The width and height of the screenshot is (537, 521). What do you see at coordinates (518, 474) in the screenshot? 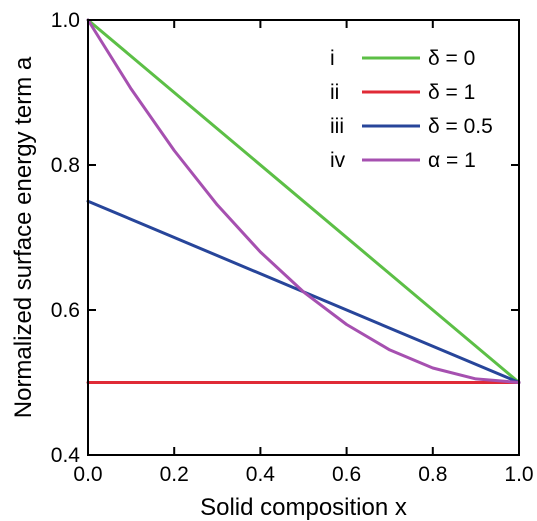
I see `x-tick-label-5: 1.0` at bounding box center [518, 474].